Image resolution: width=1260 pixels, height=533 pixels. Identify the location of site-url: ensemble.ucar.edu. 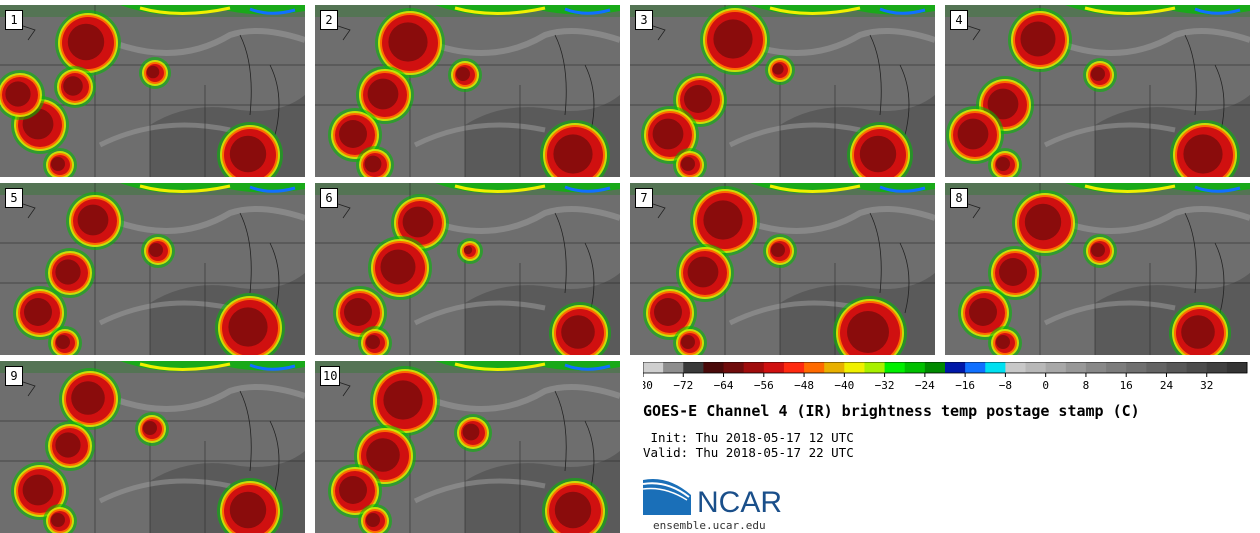
(709, 525).